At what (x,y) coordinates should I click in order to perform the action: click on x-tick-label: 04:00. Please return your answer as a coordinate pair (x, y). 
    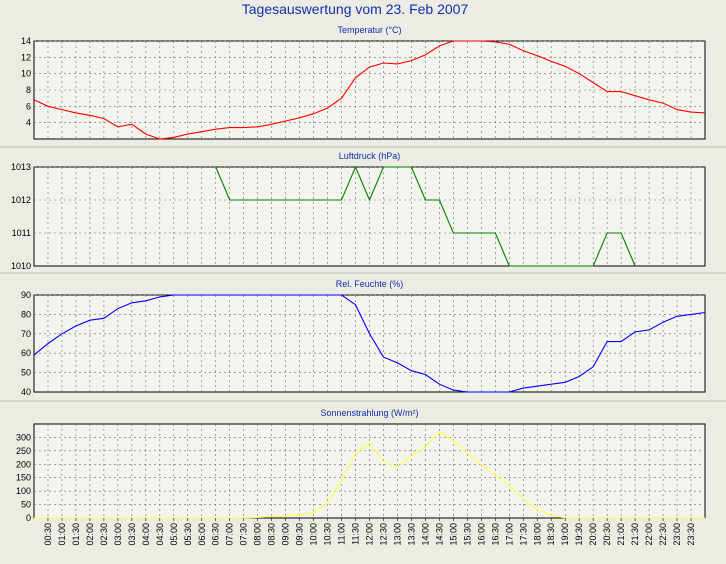
    Looking at the image, I should click on (146, 534).